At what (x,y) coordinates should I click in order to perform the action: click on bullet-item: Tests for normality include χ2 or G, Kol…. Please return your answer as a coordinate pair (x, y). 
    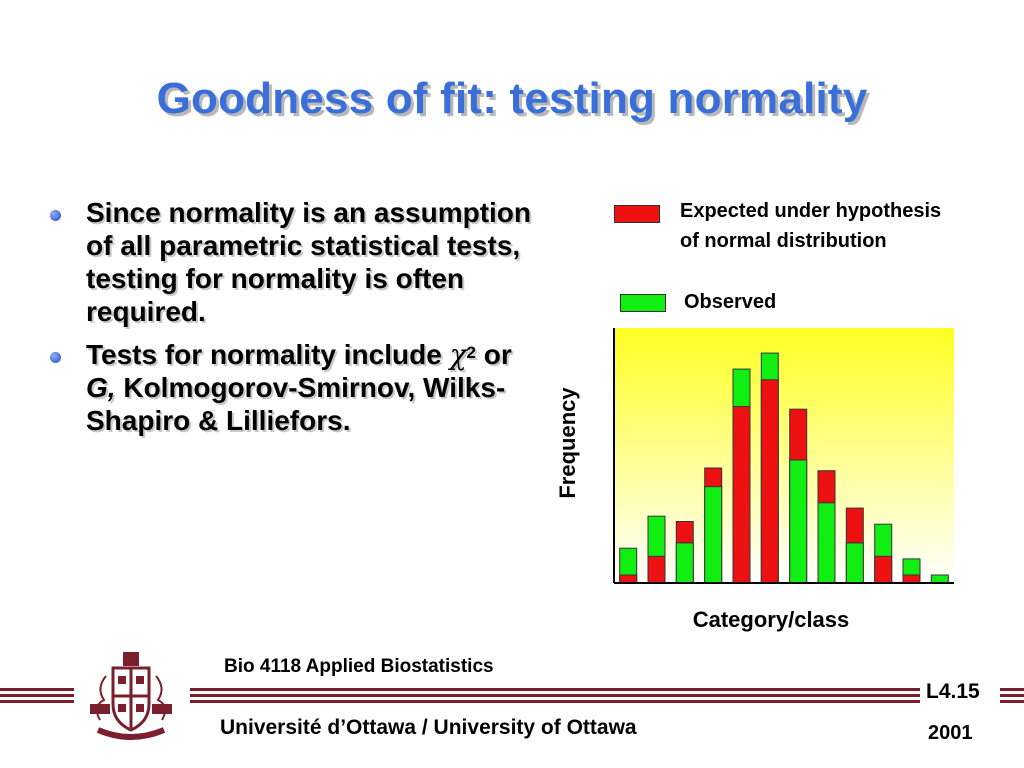
    Looking at the image, I should click on (289, 387).